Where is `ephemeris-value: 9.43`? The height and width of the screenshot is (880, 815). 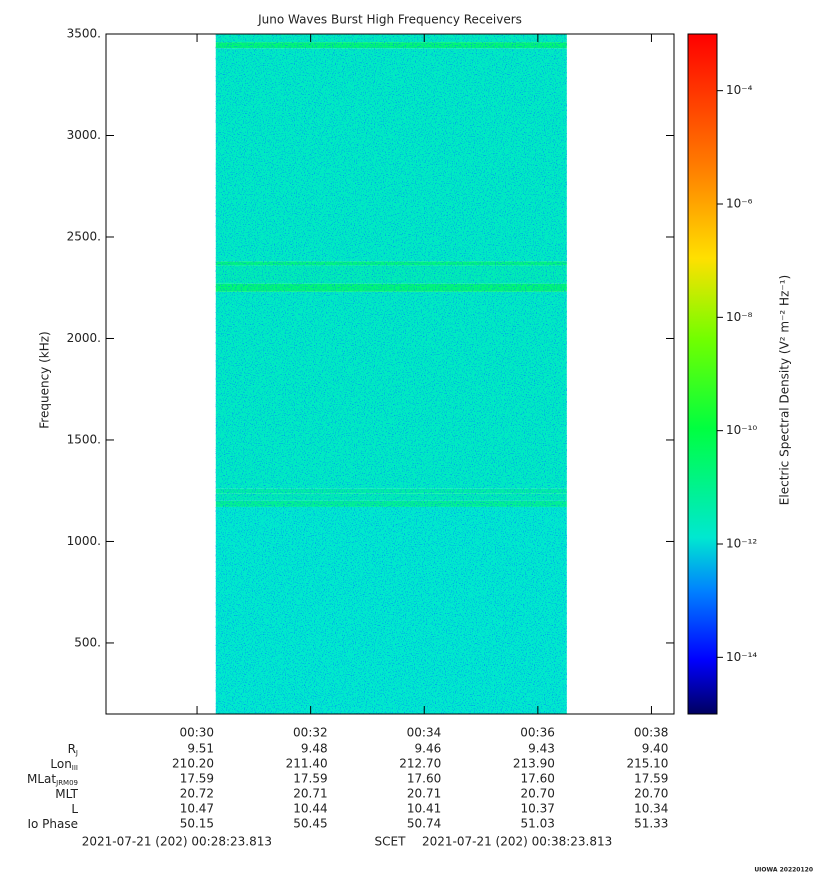 ephemeris-value: 9.43 is located at coordinates (541, 749).